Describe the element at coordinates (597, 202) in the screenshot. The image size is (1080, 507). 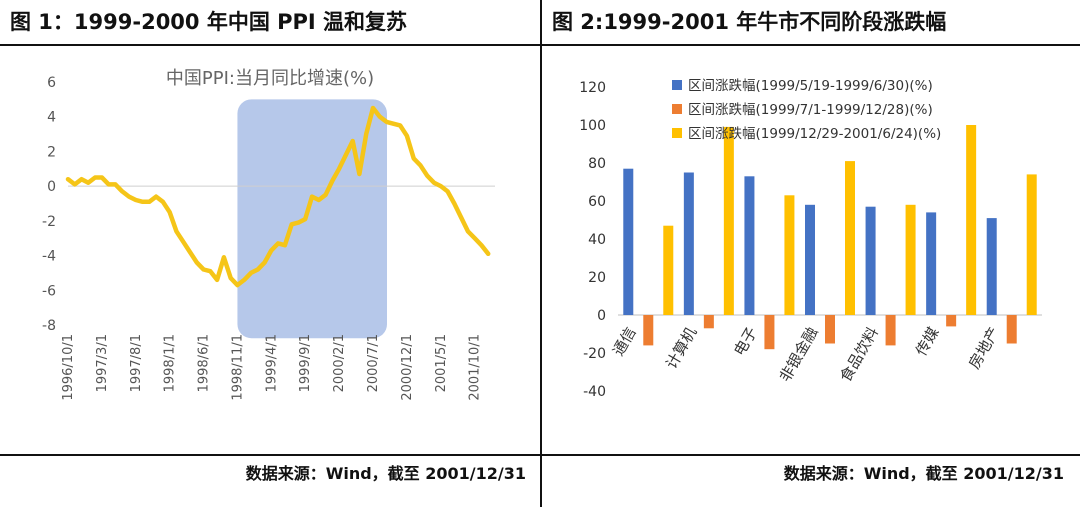
I see `y-tick-label: 60` at that location.